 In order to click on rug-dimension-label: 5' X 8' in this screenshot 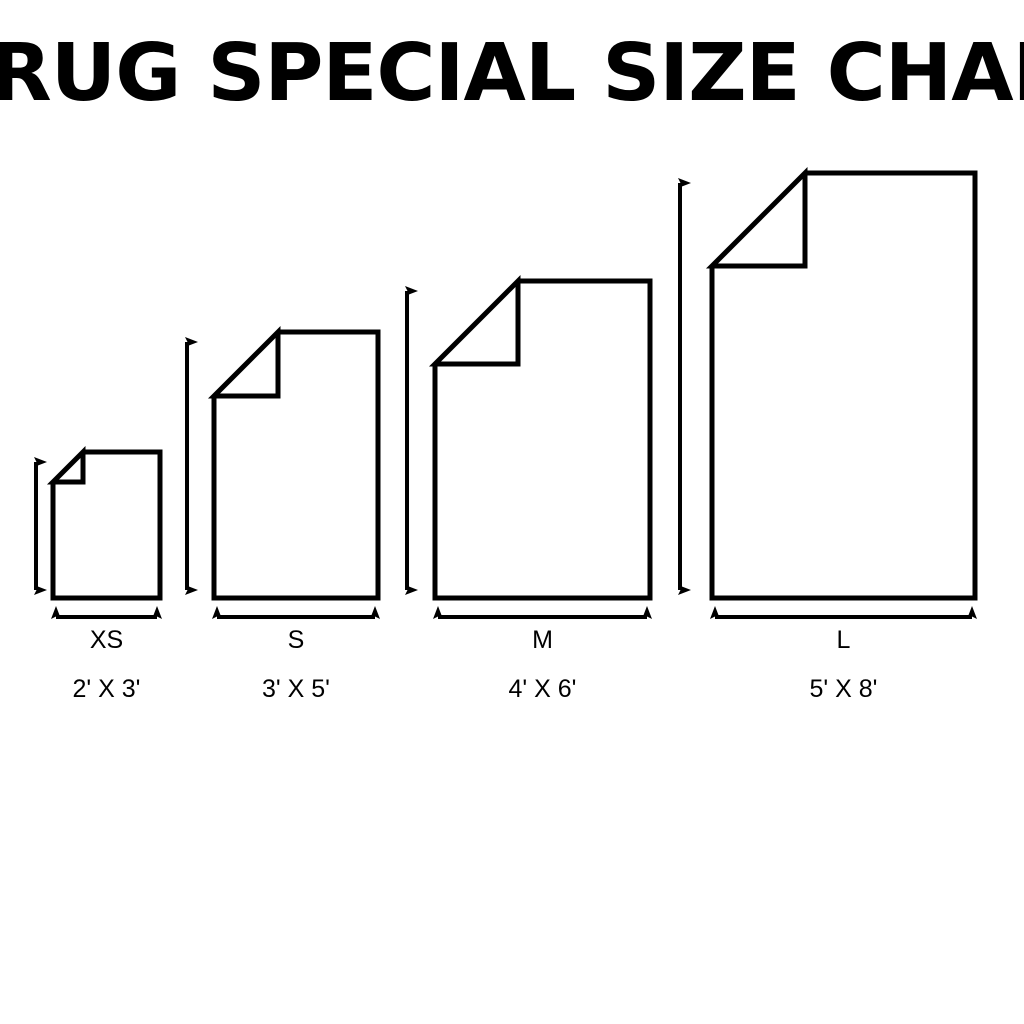, I will do `click(844, 689)`.